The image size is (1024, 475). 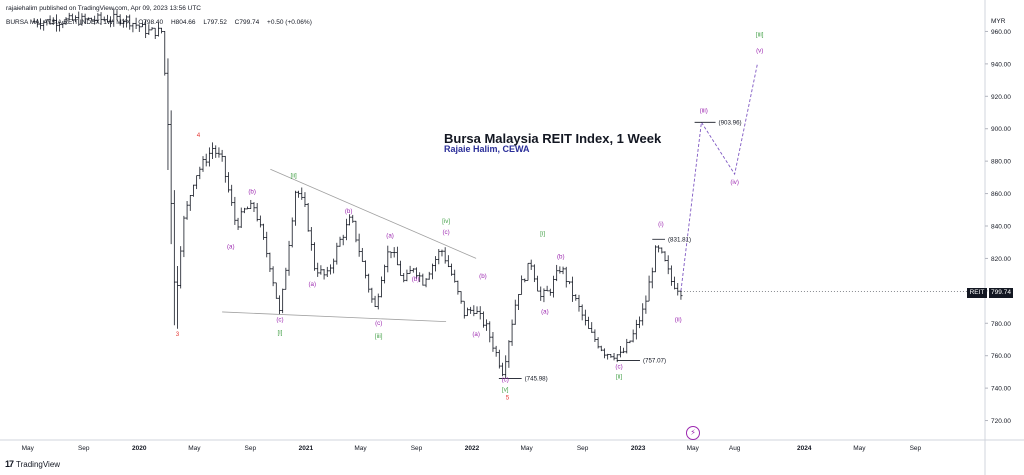 What do you see at coordinates (1001, 356) in the screenshot?
I see `y-tick-label: 760.00` at bounding box center [1001, 356].